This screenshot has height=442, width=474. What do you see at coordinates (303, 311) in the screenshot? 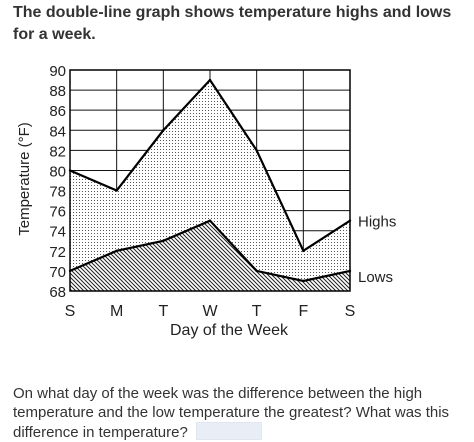
I see `x-tick-label-5: F` at bounding box center [303, 311].